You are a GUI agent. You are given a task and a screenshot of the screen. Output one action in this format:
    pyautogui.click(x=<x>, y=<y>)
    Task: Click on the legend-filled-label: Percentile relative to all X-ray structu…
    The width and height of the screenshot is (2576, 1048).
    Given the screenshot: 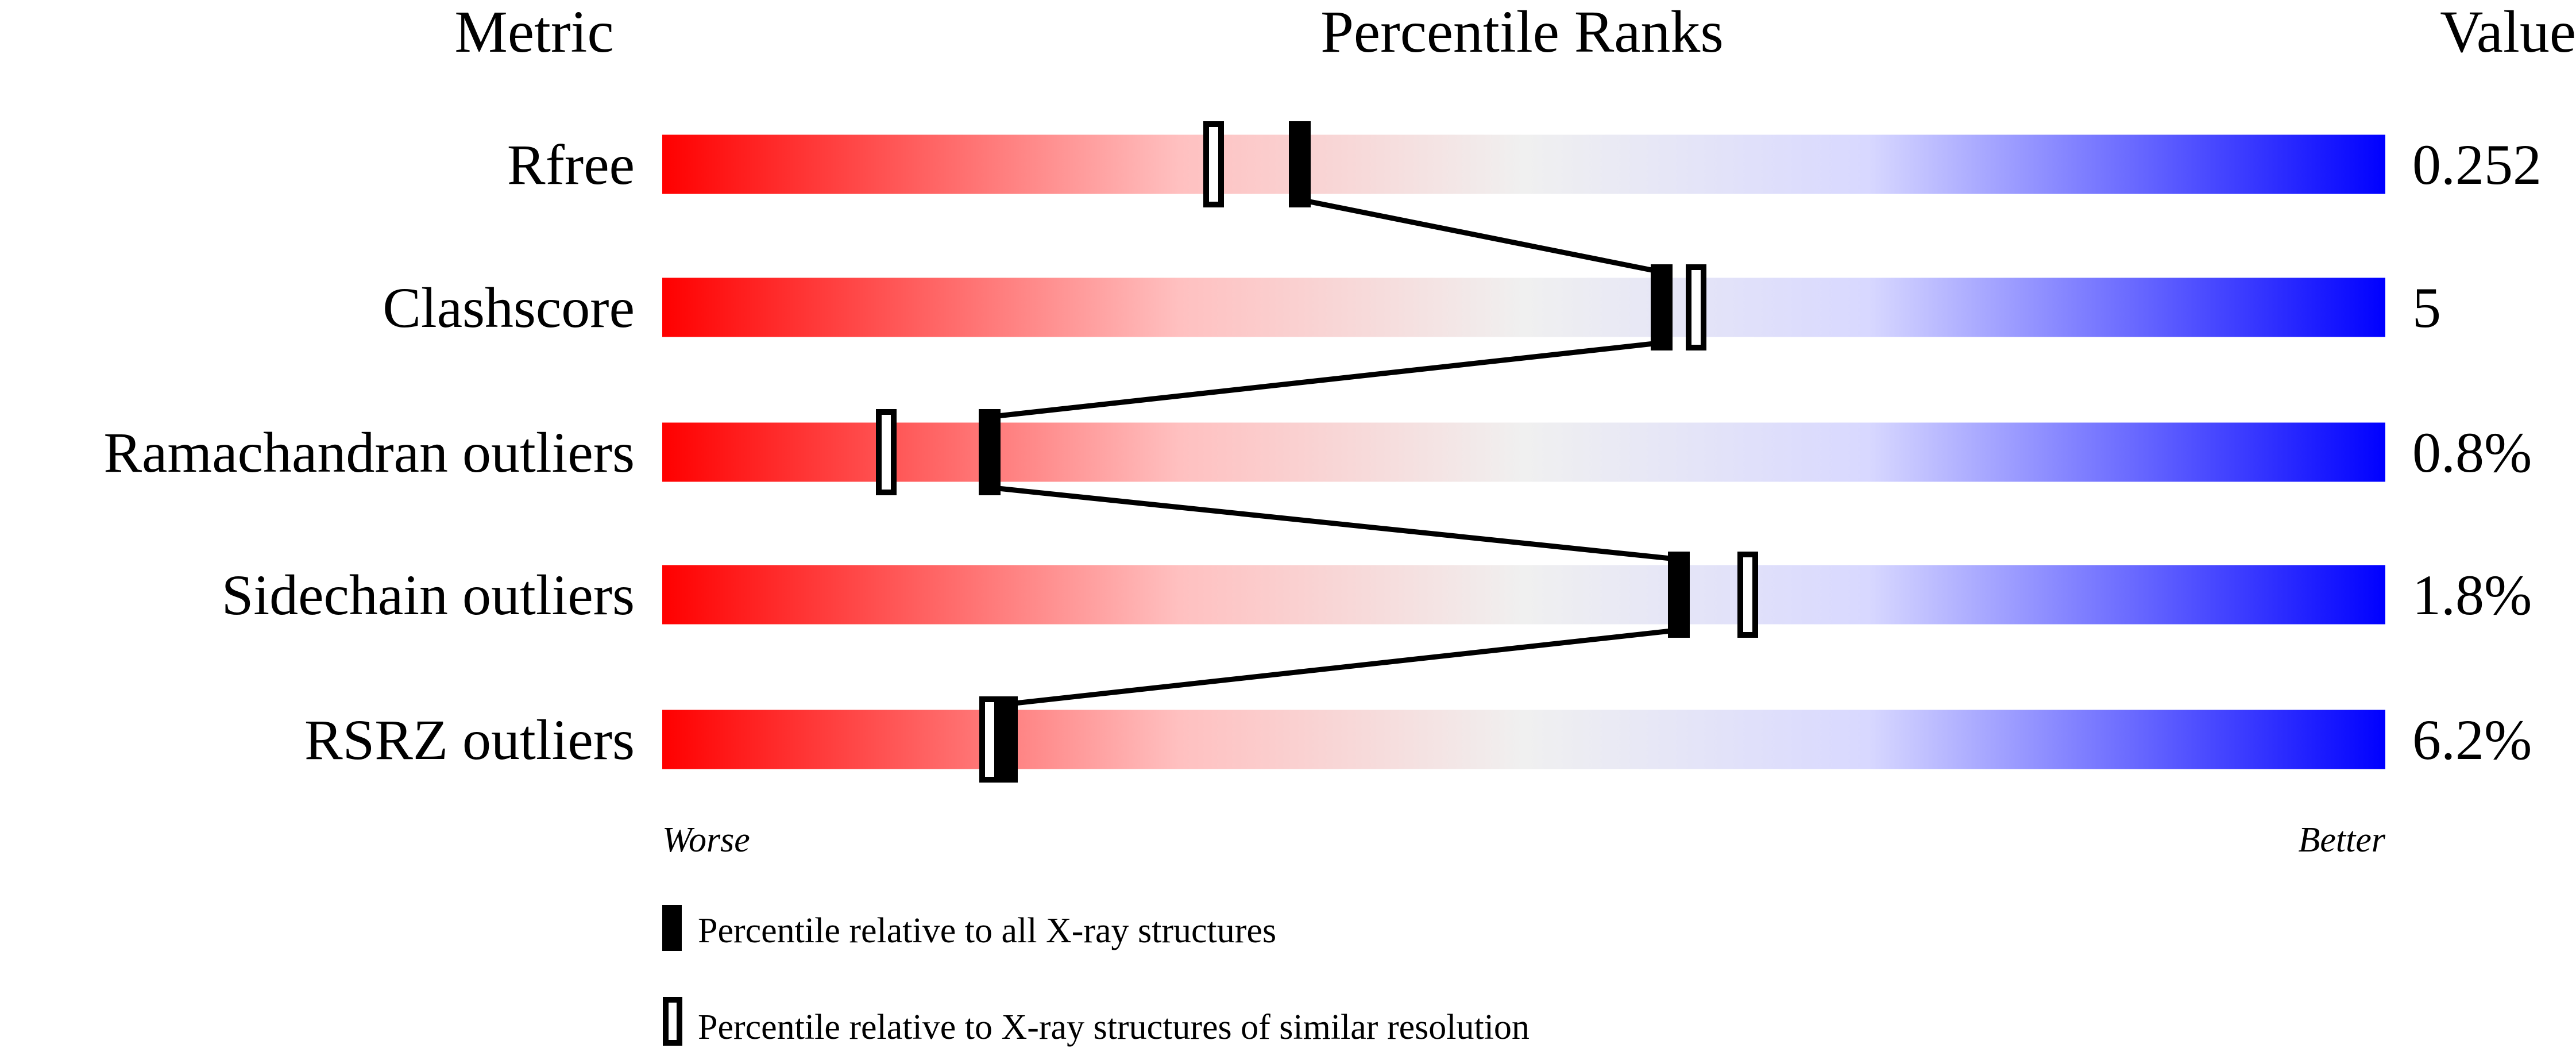 What is the action you would take?
    pyautogui.click(x=987, y=930)
    